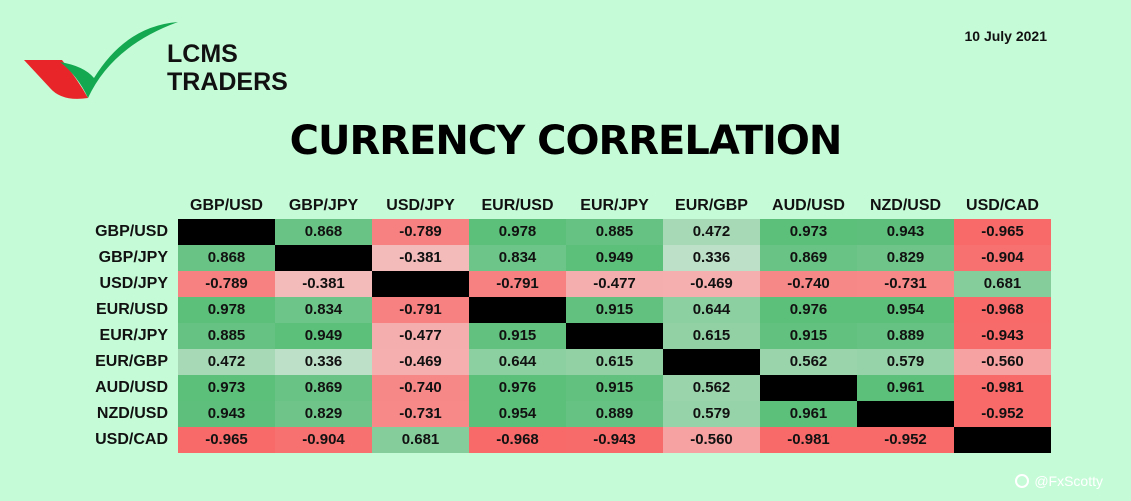 The height and width of the screenshot is (501, 1131). Describe the element at coordinates (1002, 310) in the screenshot. I see `correlation-cell: -0.968` at that location.